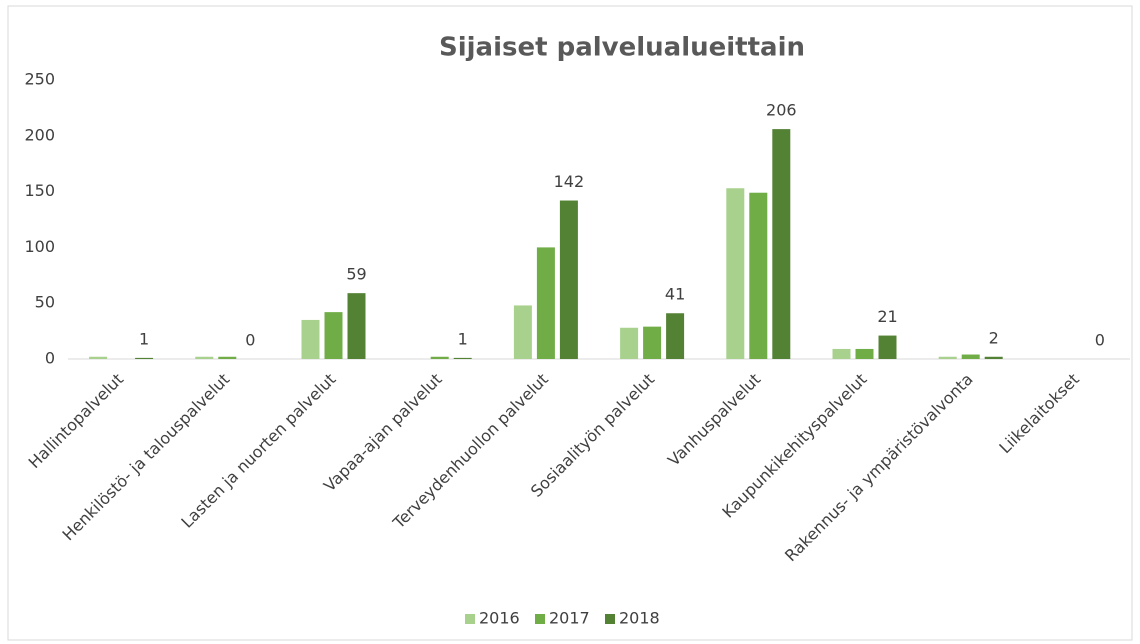 This screenshot has width=1140, height=644. I want to click on data-label: 59, so click(356, 274).